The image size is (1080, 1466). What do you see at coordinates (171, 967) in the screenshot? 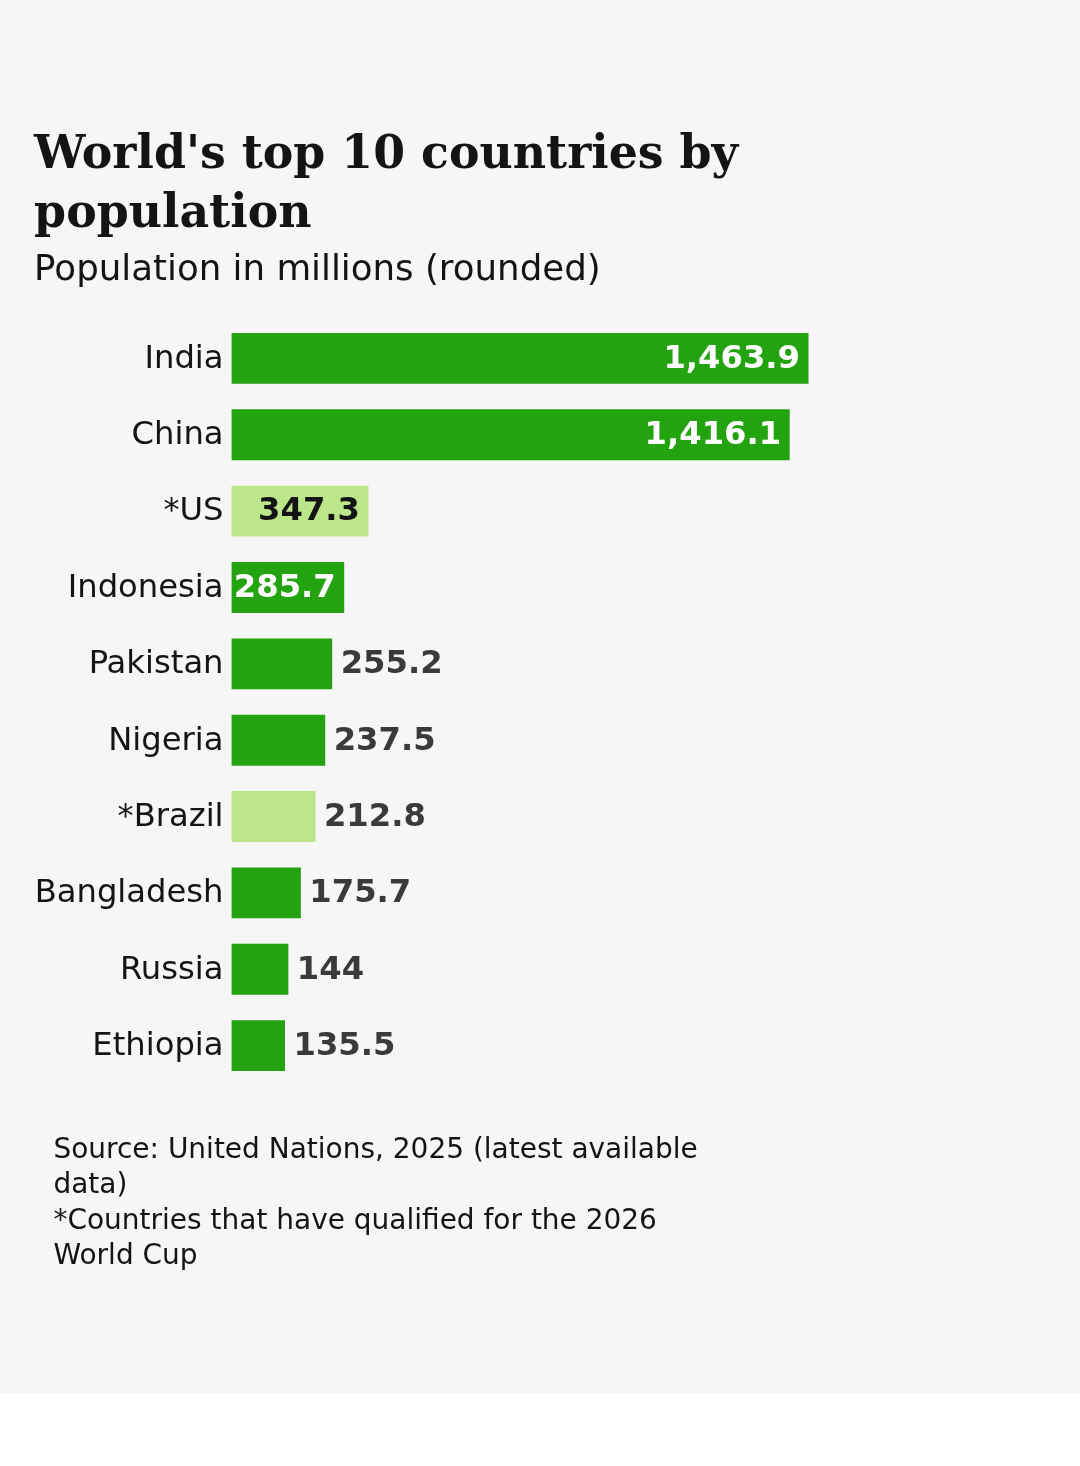
I see `y-tick-label: Russia` at bounding box center [171, 967].